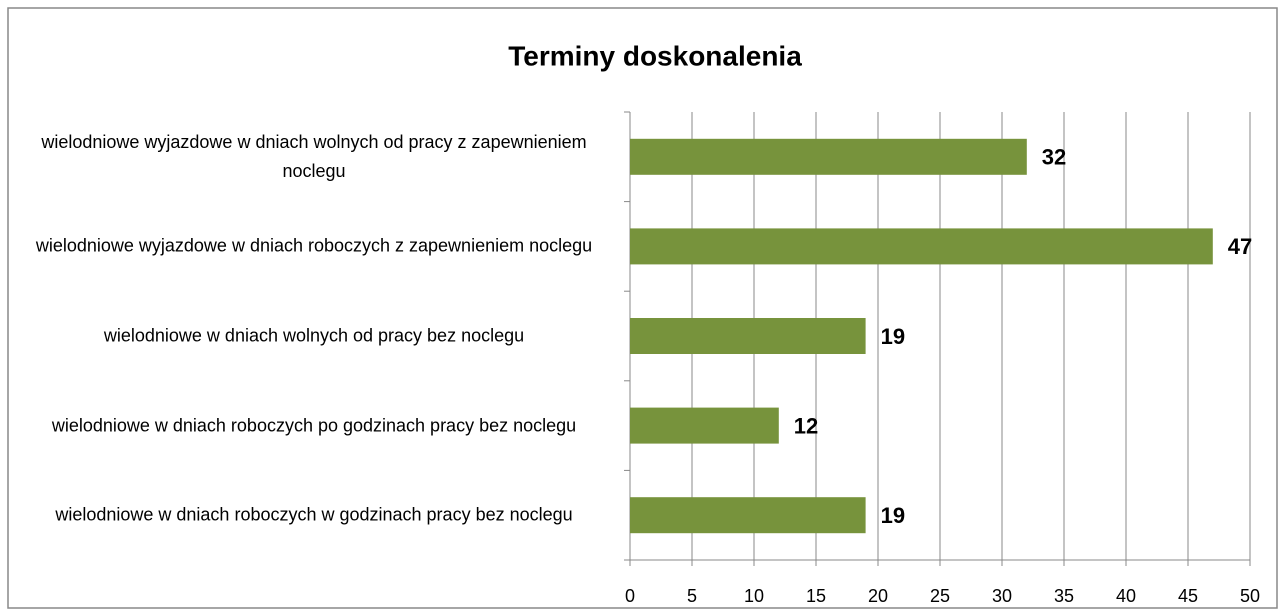 The width and height of the screenshot is (1285, 616). I want to click on x-tick-label: 20, so click(878, 596).